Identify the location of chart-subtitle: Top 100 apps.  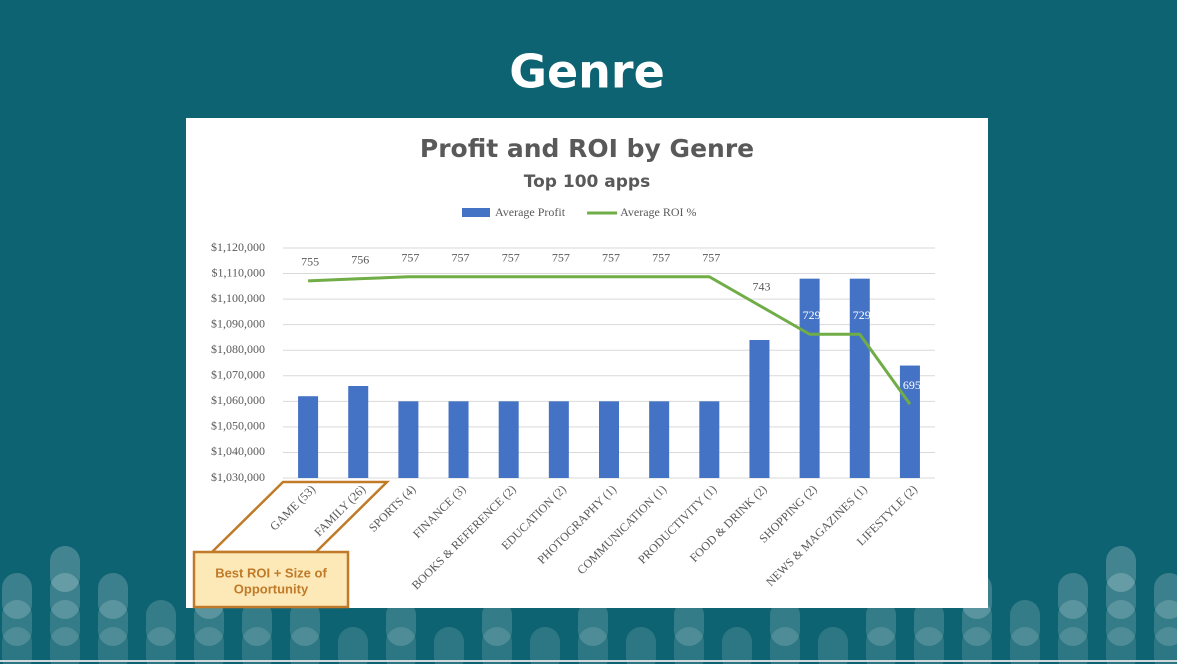
(587, 182).